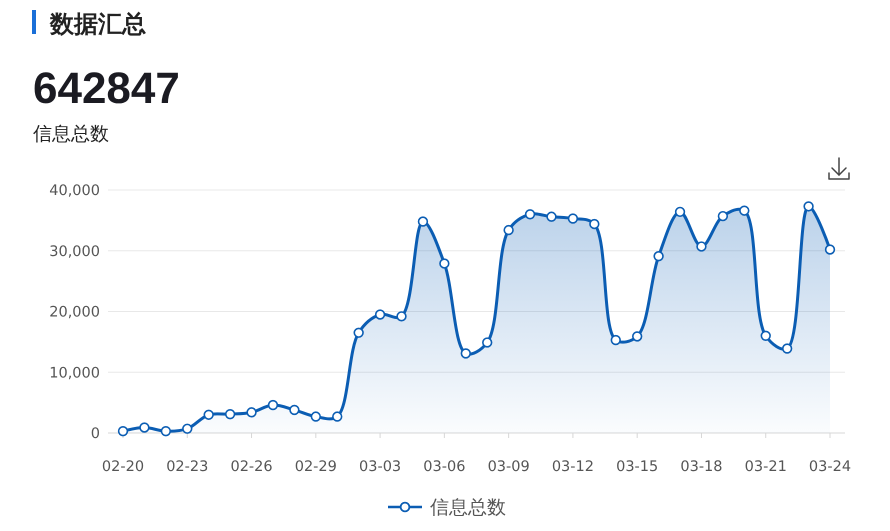  What do you see at coordinates (380, 467) in the screenshot?
I see `x-tick-label: 03-03` at bounding box center [380, 467].